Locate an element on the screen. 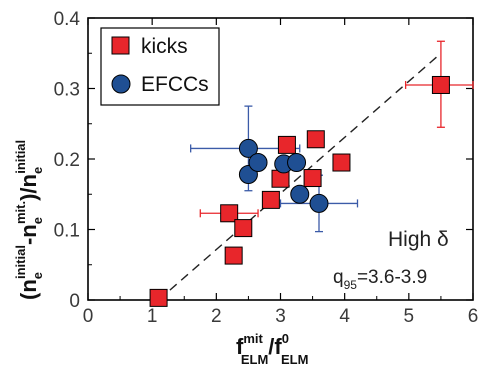  annotation-q95: q95=3.6-3.9 is located at coordinates (380, 279).